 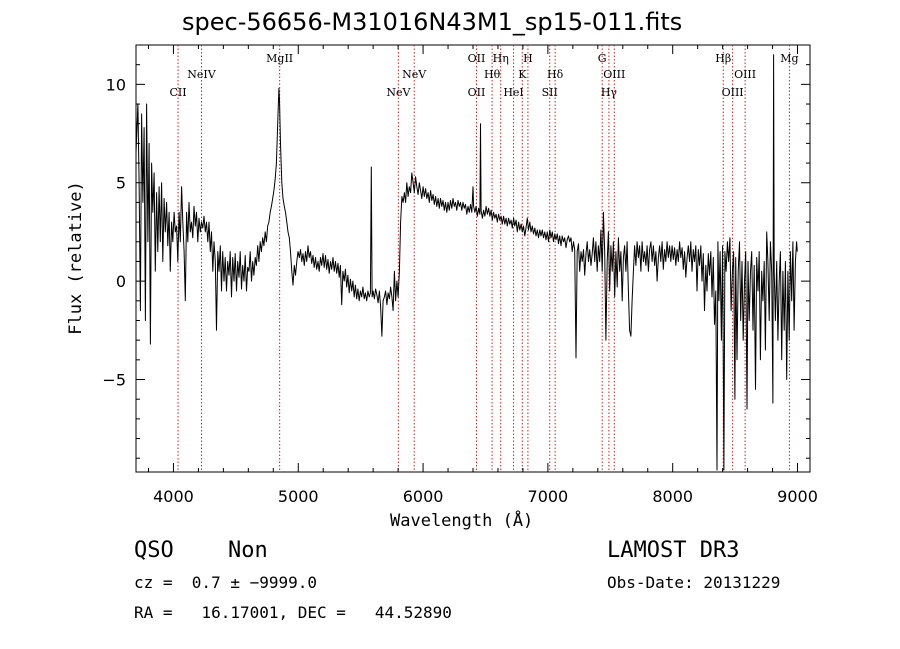 I want to click on emission-line-label: NeIV, so click(x=201, y=74).